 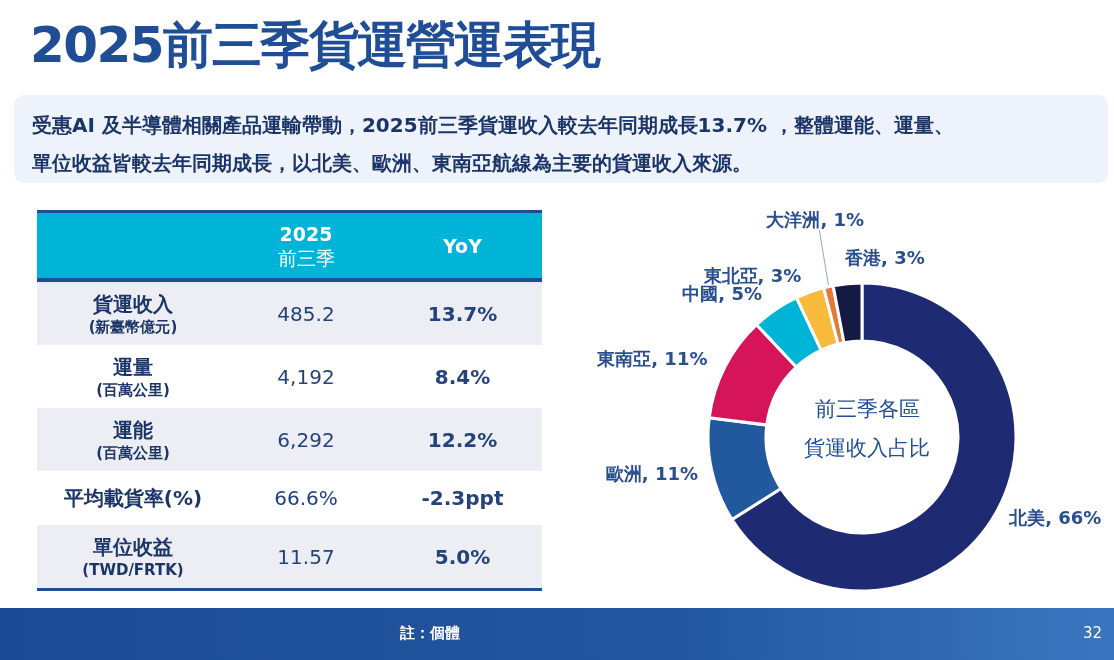 I want to click on data-label: 66.6%, so click(x=306, y=498).